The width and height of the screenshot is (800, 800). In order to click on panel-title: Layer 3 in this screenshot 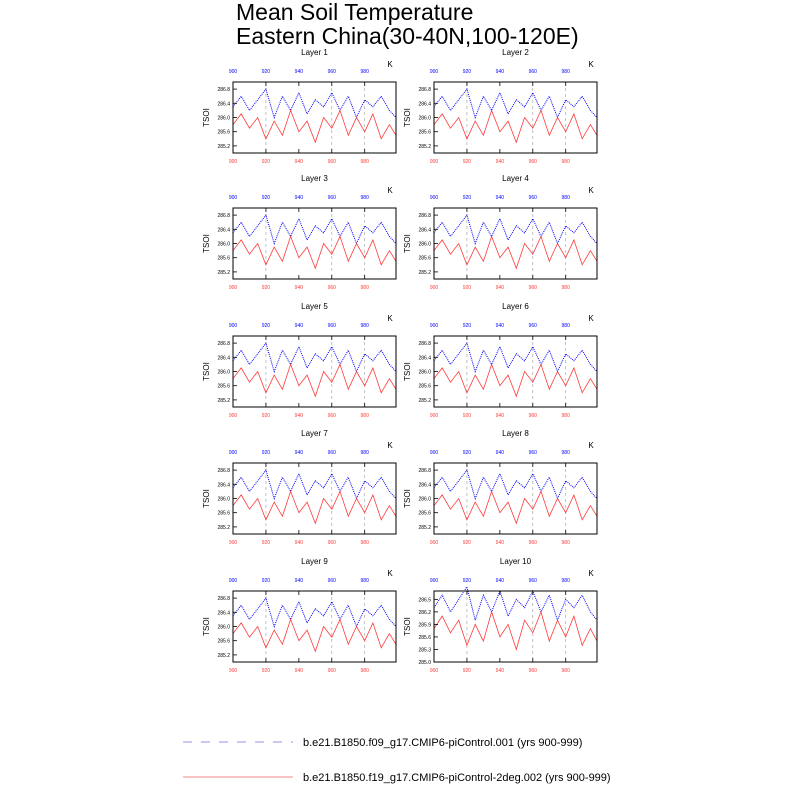, I will do `click(314, 178)`.